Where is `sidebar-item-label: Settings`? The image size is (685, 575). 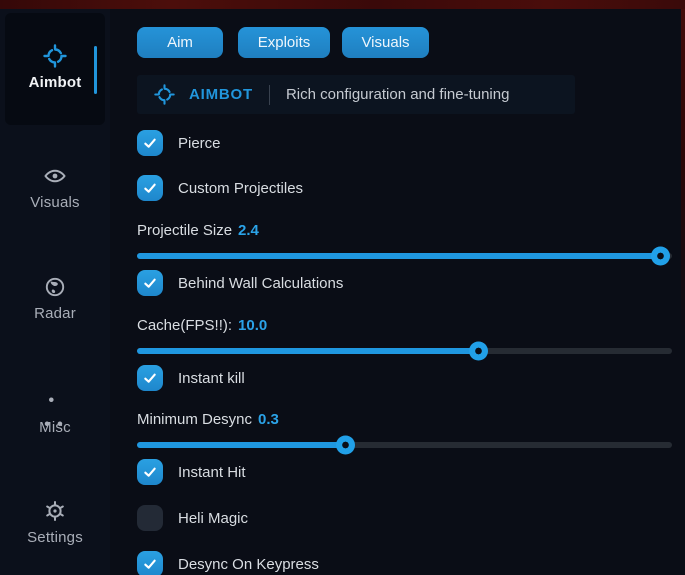
sidebar-item-label: Settings is located at coordinates (55, 537).